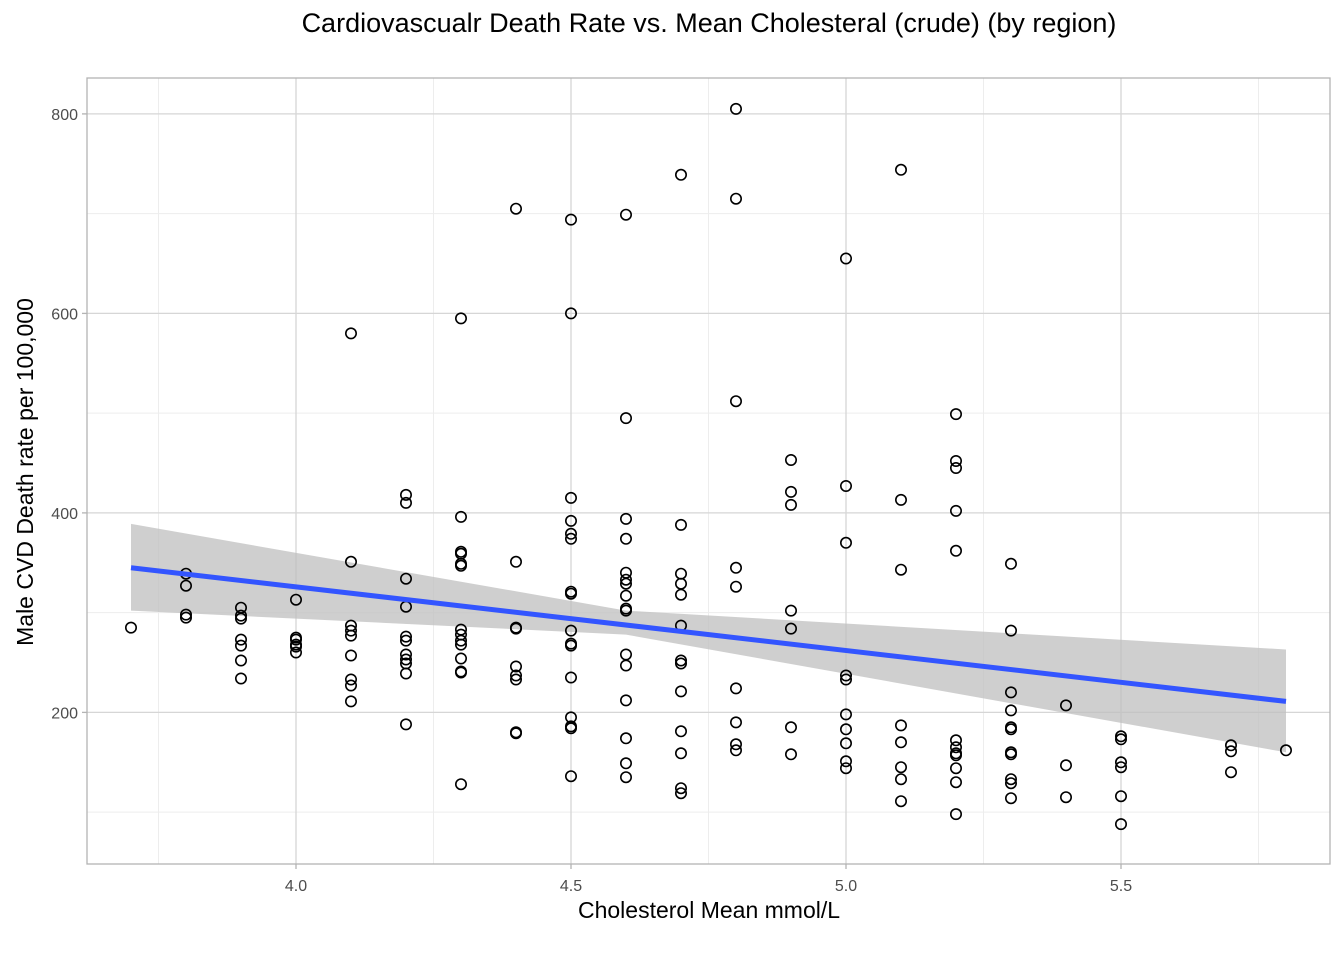 The height and width of the screenshot is (960, 1344). Describe the element at coordinates (709, 910) in the screenshot. I see `x-axis-title: Cholesterol Mean mmol/L` at that location.